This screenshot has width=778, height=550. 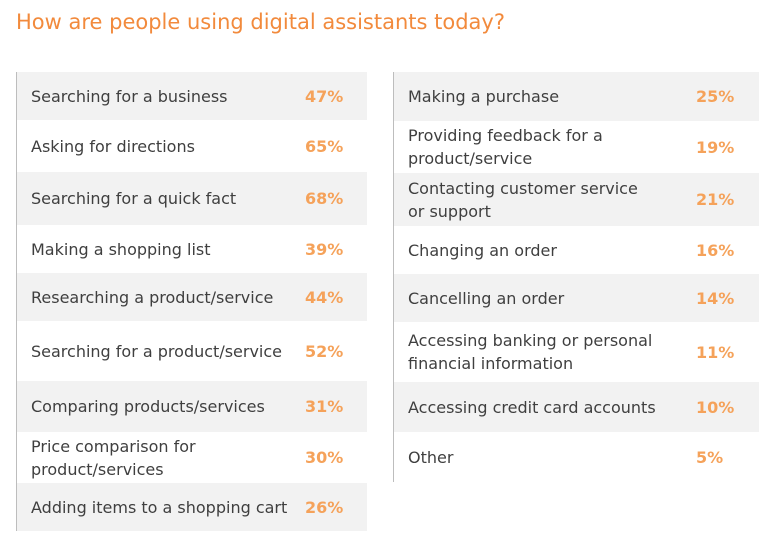 What do you see at coordinates (486, 298) in the screenshot?
I see `row-label: Cancelling an order` at bounding box center [486, 298].